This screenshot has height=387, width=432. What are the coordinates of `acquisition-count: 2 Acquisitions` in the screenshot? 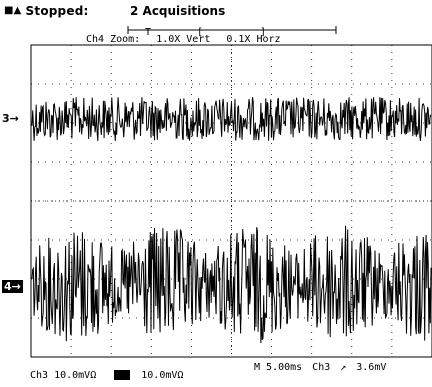 It's located at (178, 11).